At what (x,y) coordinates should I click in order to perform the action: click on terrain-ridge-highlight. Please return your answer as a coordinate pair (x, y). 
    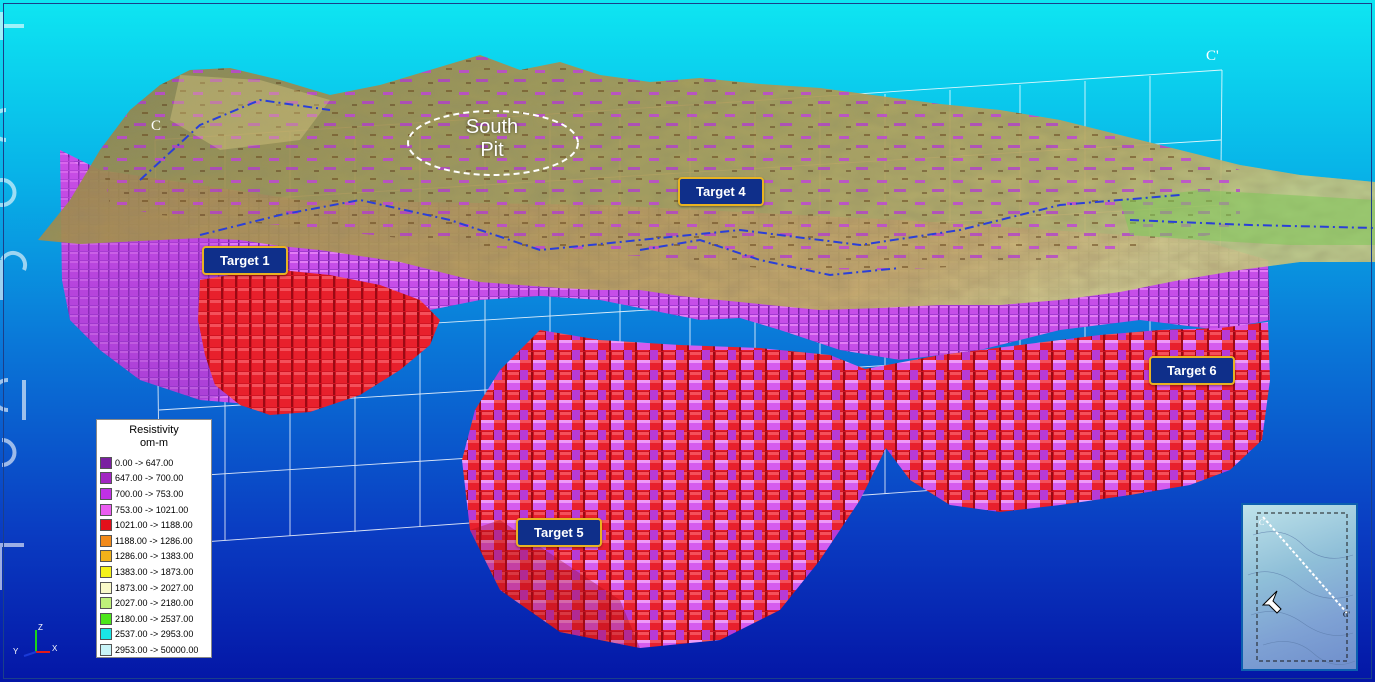
    Looking at the image, I should click on (250, 112).